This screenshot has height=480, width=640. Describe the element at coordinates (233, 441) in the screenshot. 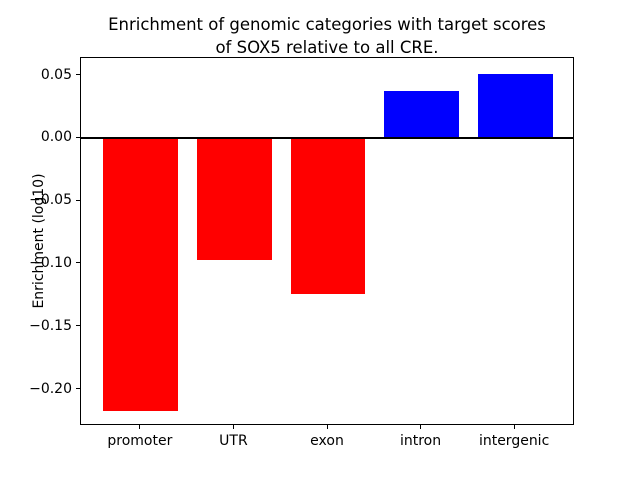

I see `x-tick-label: UTR` at that location.